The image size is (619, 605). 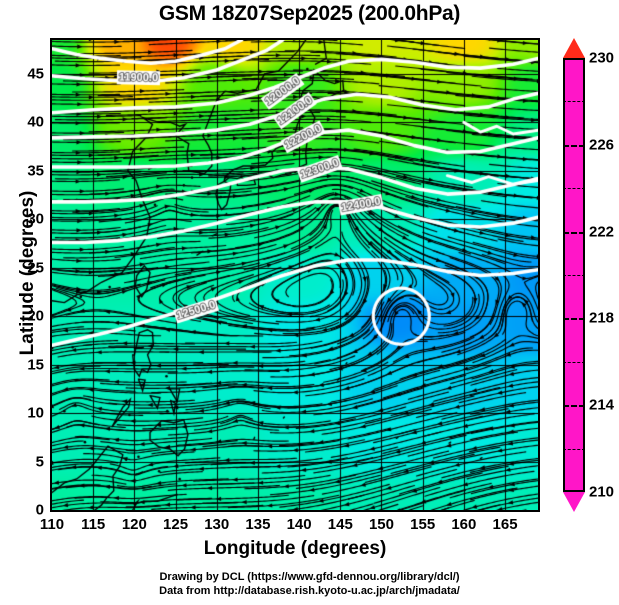 I want to click on y-axis-label: Latitude (degrees), so click(x=27, y=273).